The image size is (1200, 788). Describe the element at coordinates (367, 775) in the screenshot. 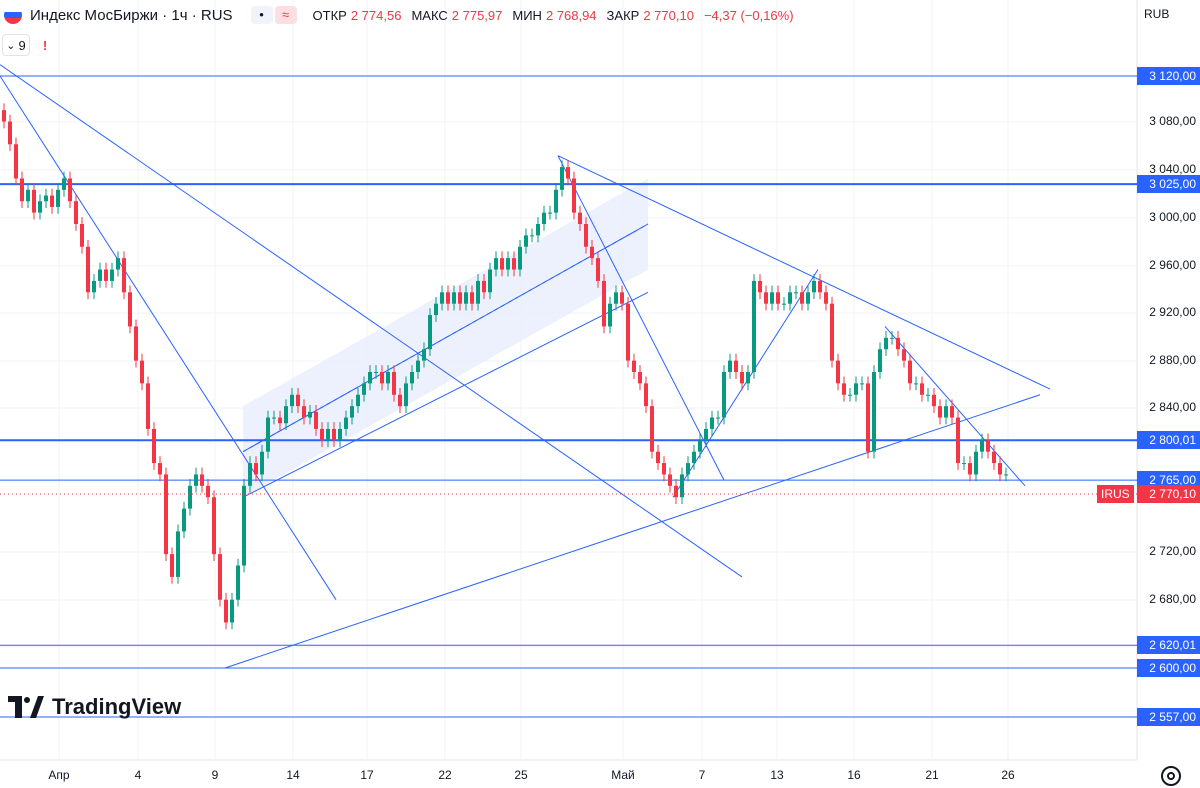

I see `x-tick-label: 17` at that location.